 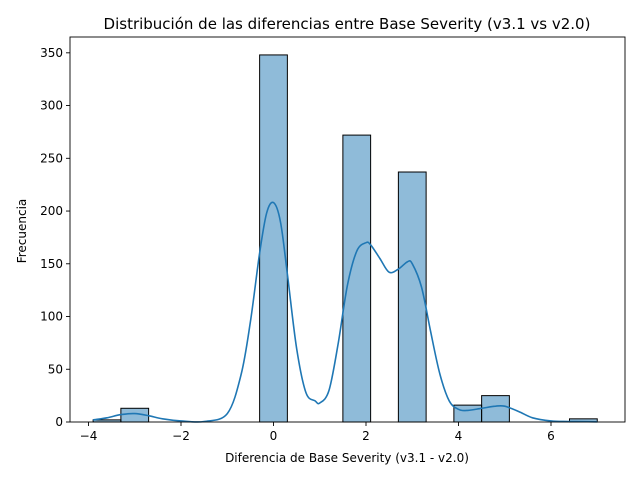 I want to click on y-axis-ticks: 0 50 100 150 200 250 300 350, so click(x=55, y=237).